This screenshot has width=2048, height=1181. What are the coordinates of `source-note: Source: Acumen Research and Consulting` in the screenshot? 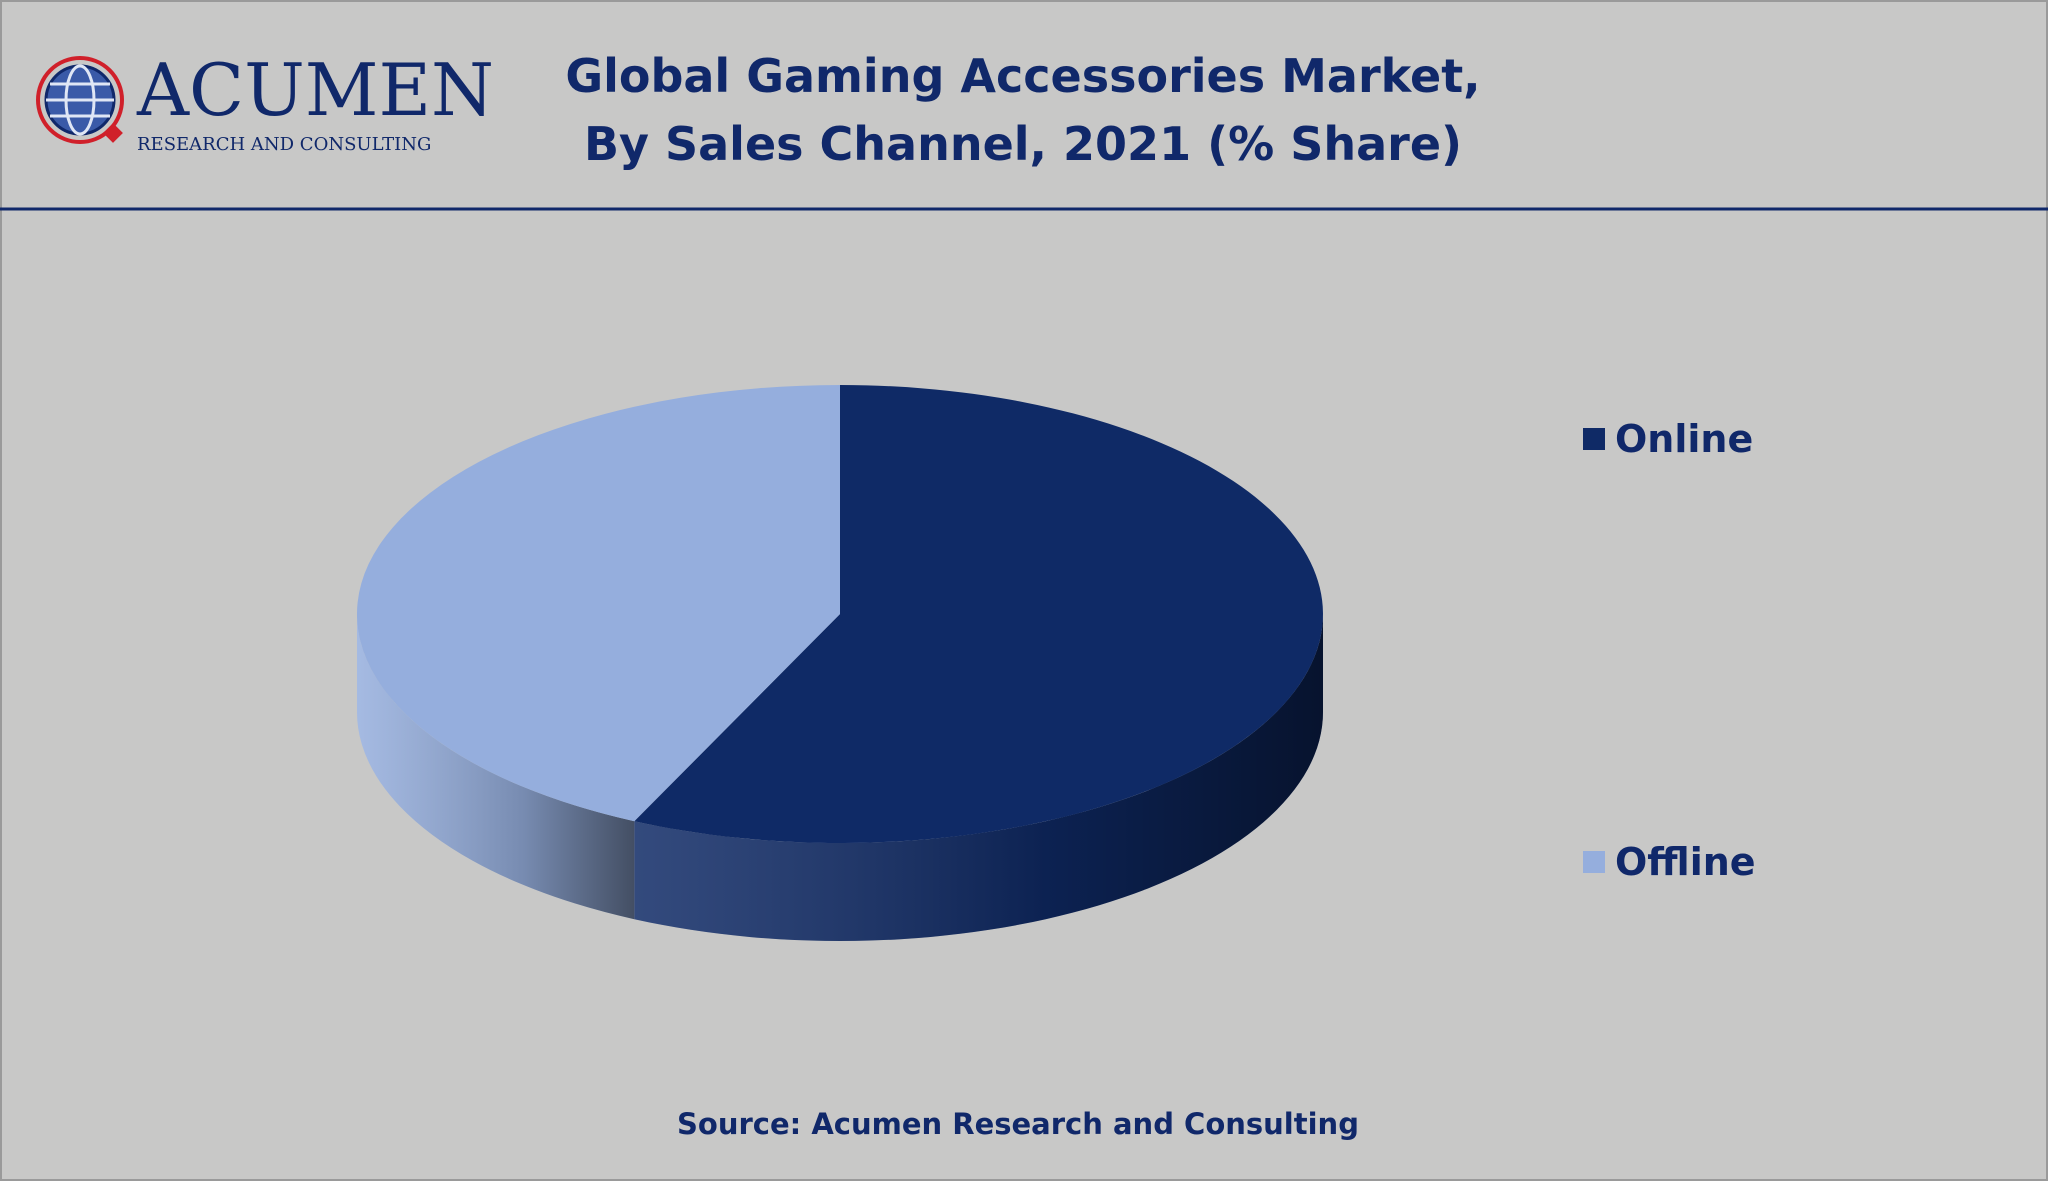 It's located at (1018, 1124).